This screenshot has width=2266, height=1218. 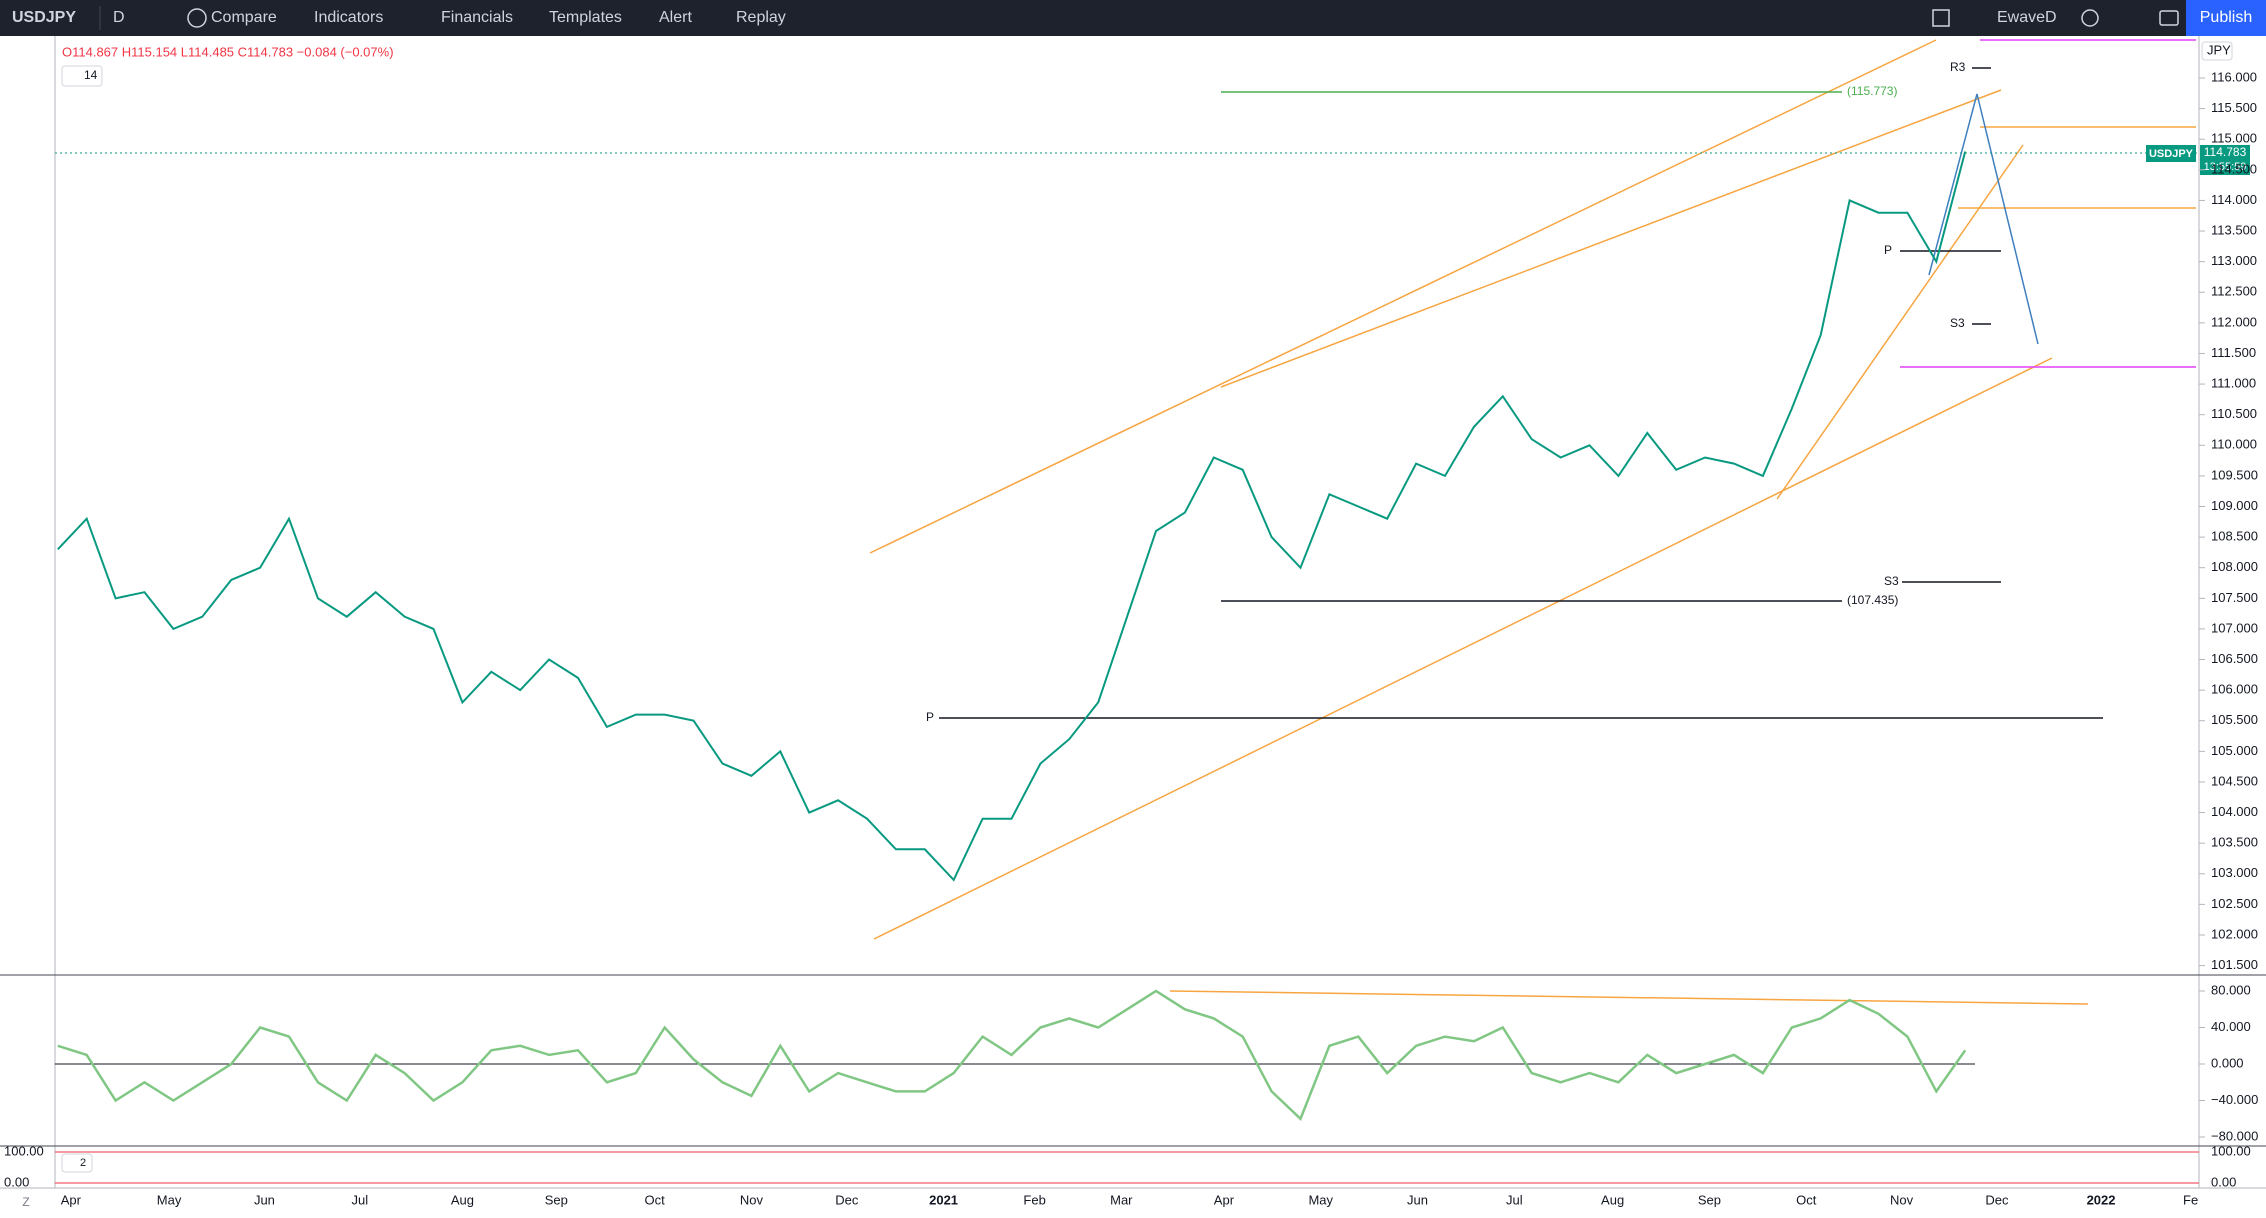 What do you see at coordinates (761, 17) in the screenshot?
I see `replay-button: Replay` at bounding box center [761, 17].